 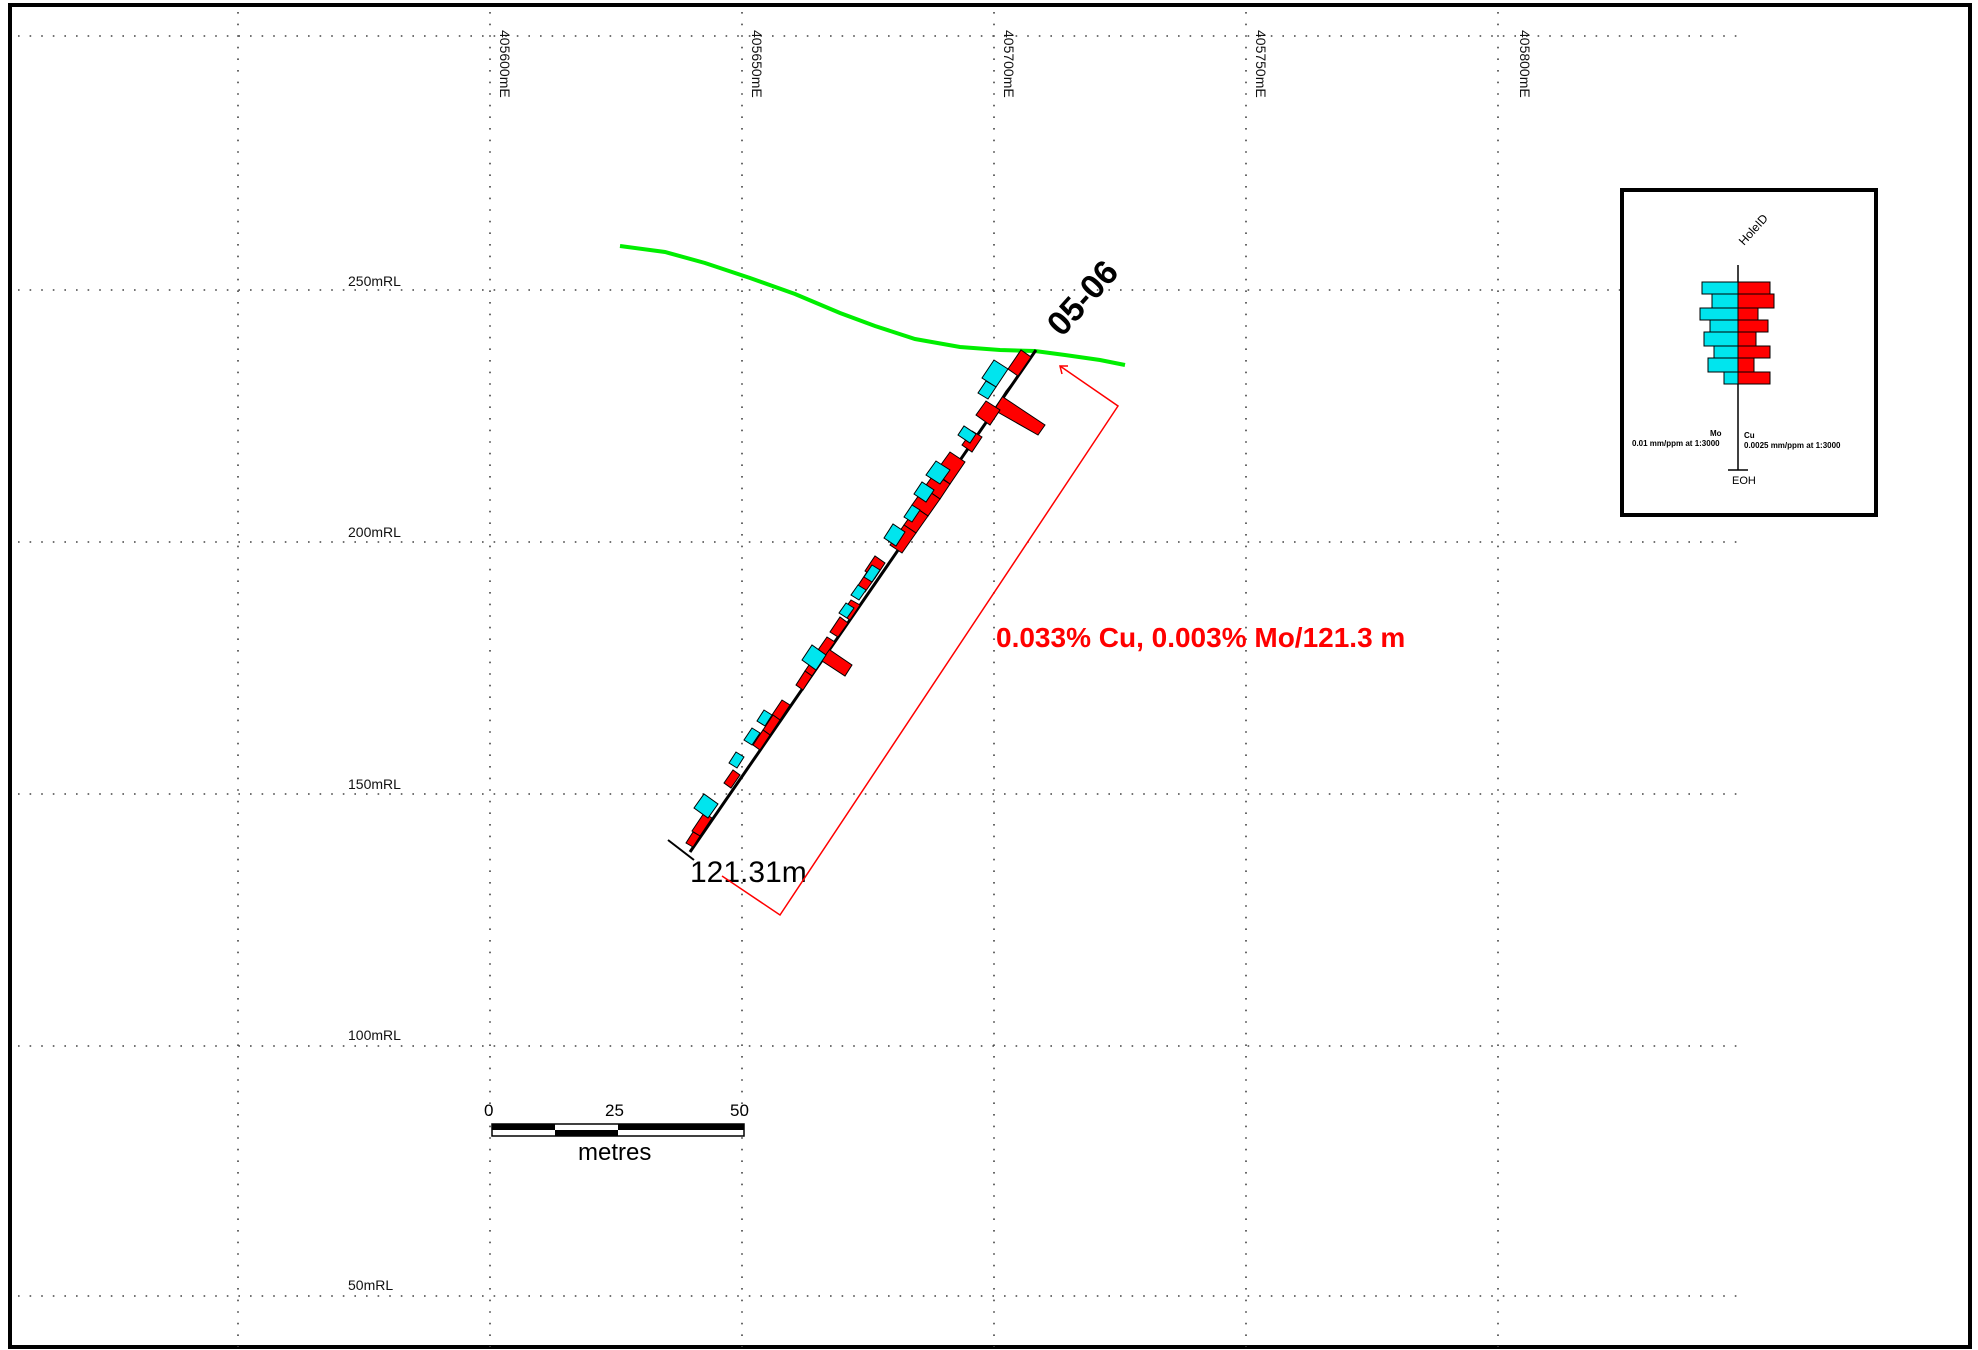 I want to click on drill-hole-trace, so click(x=863, y=601).